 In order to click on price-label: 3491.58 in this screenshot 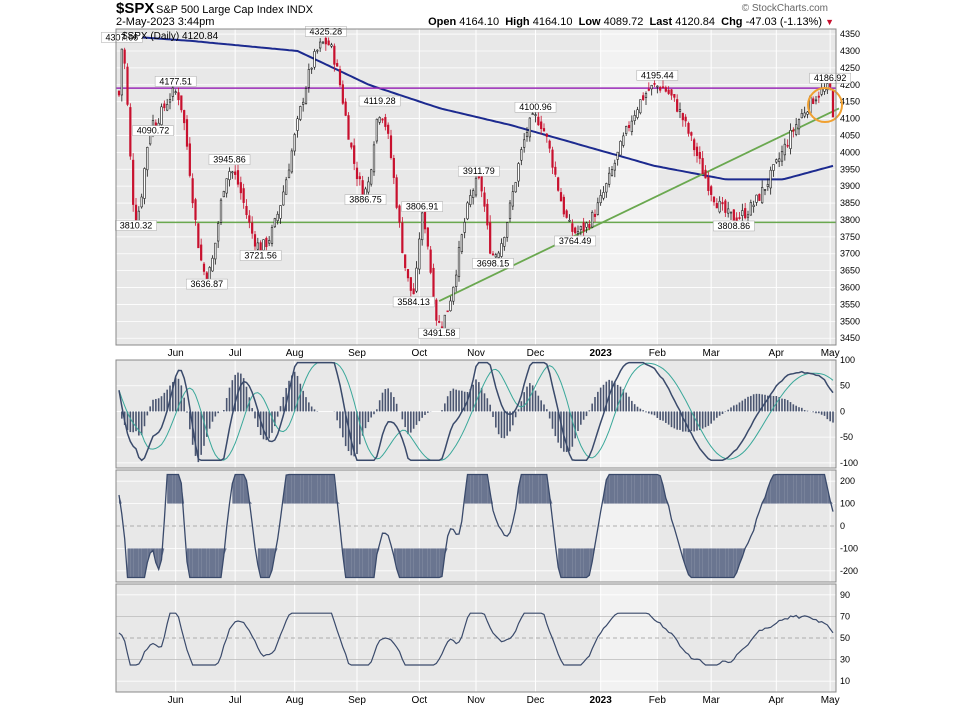, I will do `click(439, 333)`.